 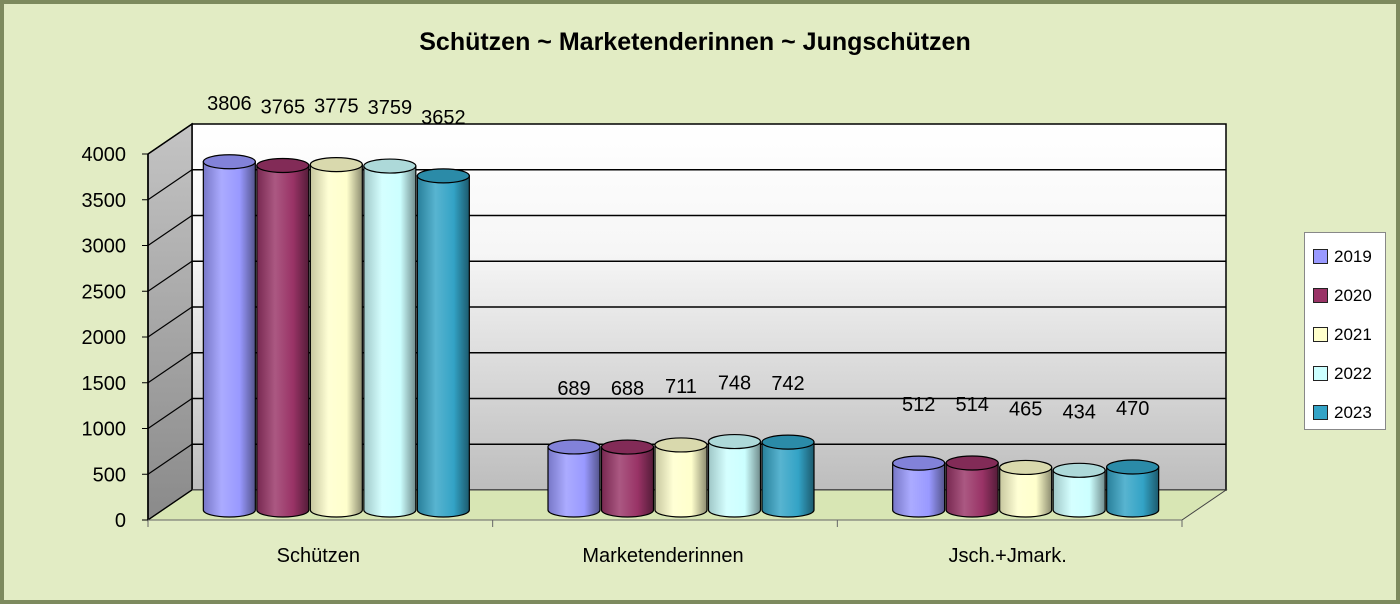 I want to click on legend-item: 2022, so click(x=1349, y=373).